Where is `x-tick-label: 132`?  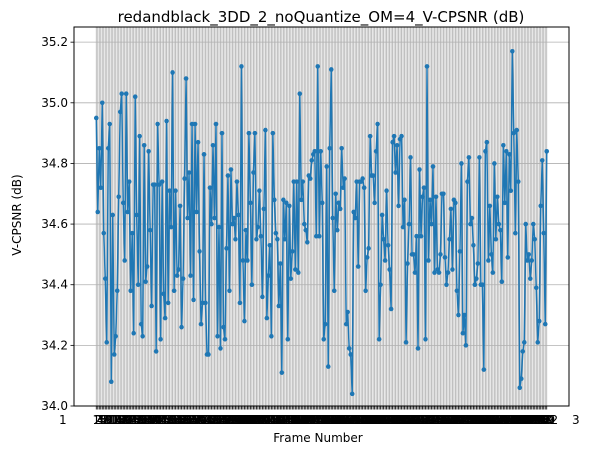 x-tick-label: 132 is located at coordinates (292, 420).